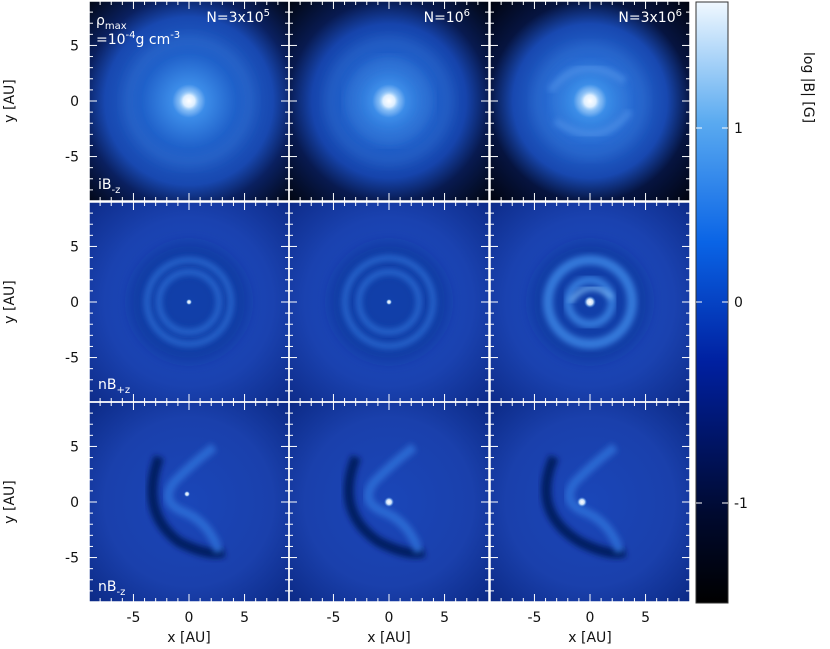 The height and width of the screenshot is (649, 830). I want to click on colorbar: 1 0 -1 log |B| [G], so click(755, 302).